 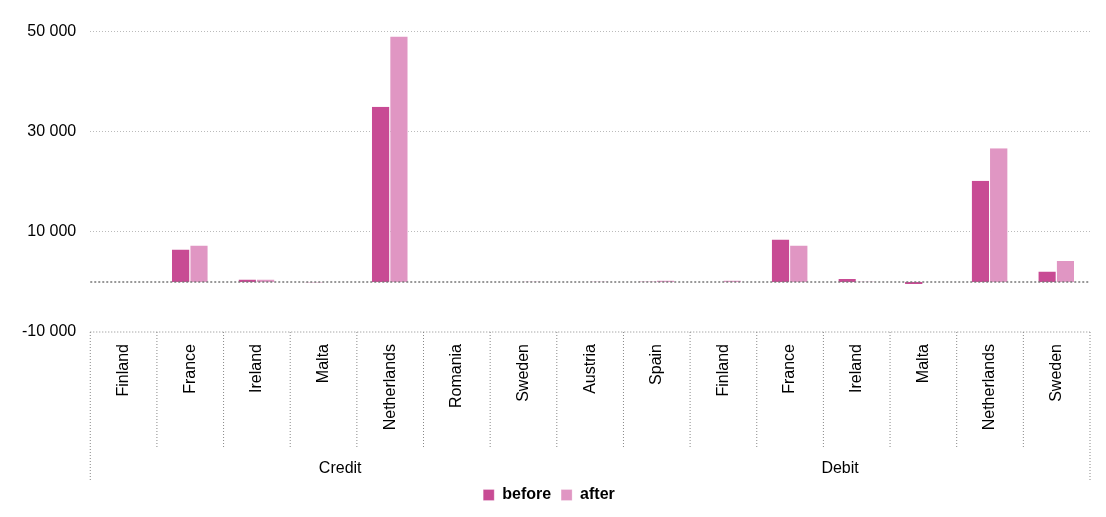 I want to click on y-tick-label: 10 000, so click(x=52, y=231).